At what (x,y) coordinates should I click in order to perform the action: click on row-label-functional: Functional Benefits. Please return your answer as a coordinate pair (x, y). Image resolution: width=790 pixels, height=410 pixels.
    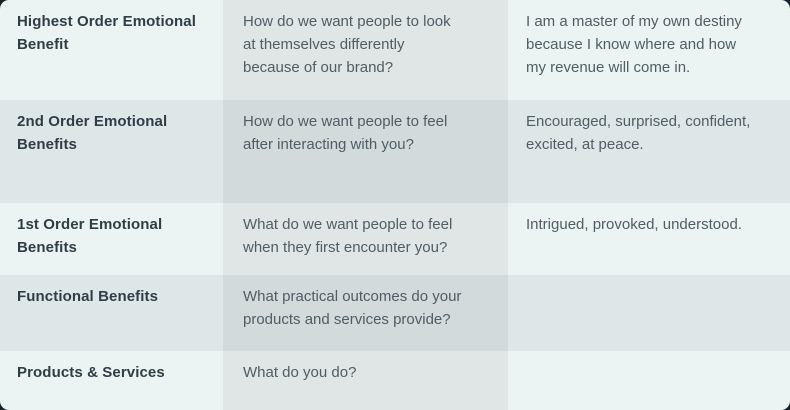
    Looking at the image, I should click on (111, 313).